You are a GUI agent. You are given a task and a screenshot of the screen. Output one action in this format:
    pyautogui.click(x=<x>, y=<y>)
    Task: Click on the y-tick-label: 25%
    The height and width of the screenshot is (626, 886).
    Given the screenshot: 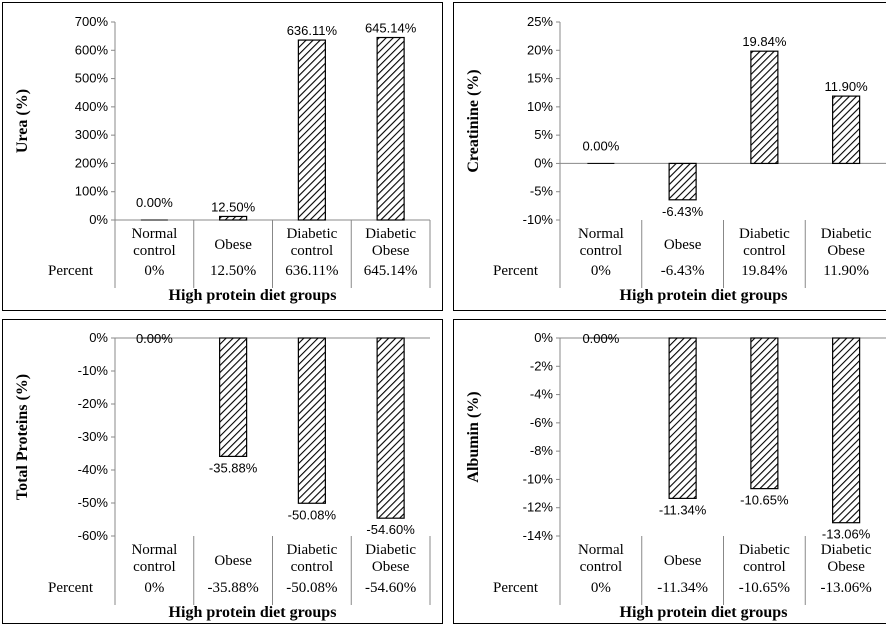 What is the action you would take?
    pyautogui.click(x=540, y=21)
    